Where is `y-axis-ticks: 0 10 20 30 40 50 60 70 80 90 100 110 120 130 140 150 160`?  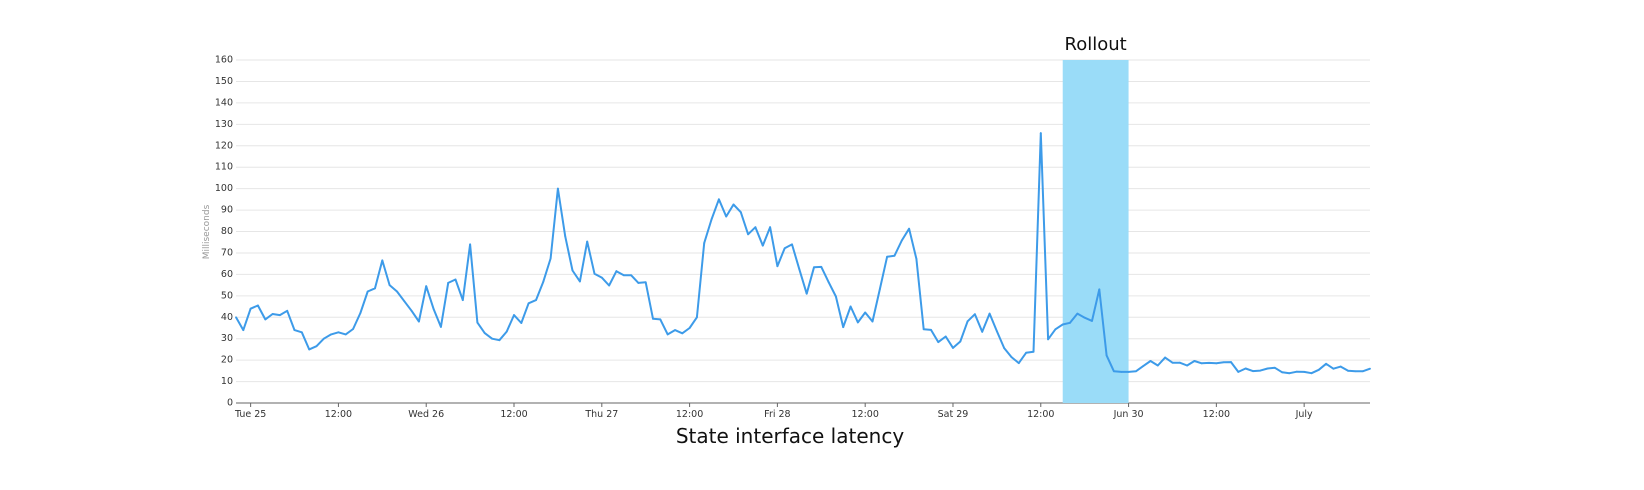 y-axis-ticks: 0 10 20 30 40 50 60 70 80 90 100 110 120 130 140 150 160 is located at coordinates (224, 232).